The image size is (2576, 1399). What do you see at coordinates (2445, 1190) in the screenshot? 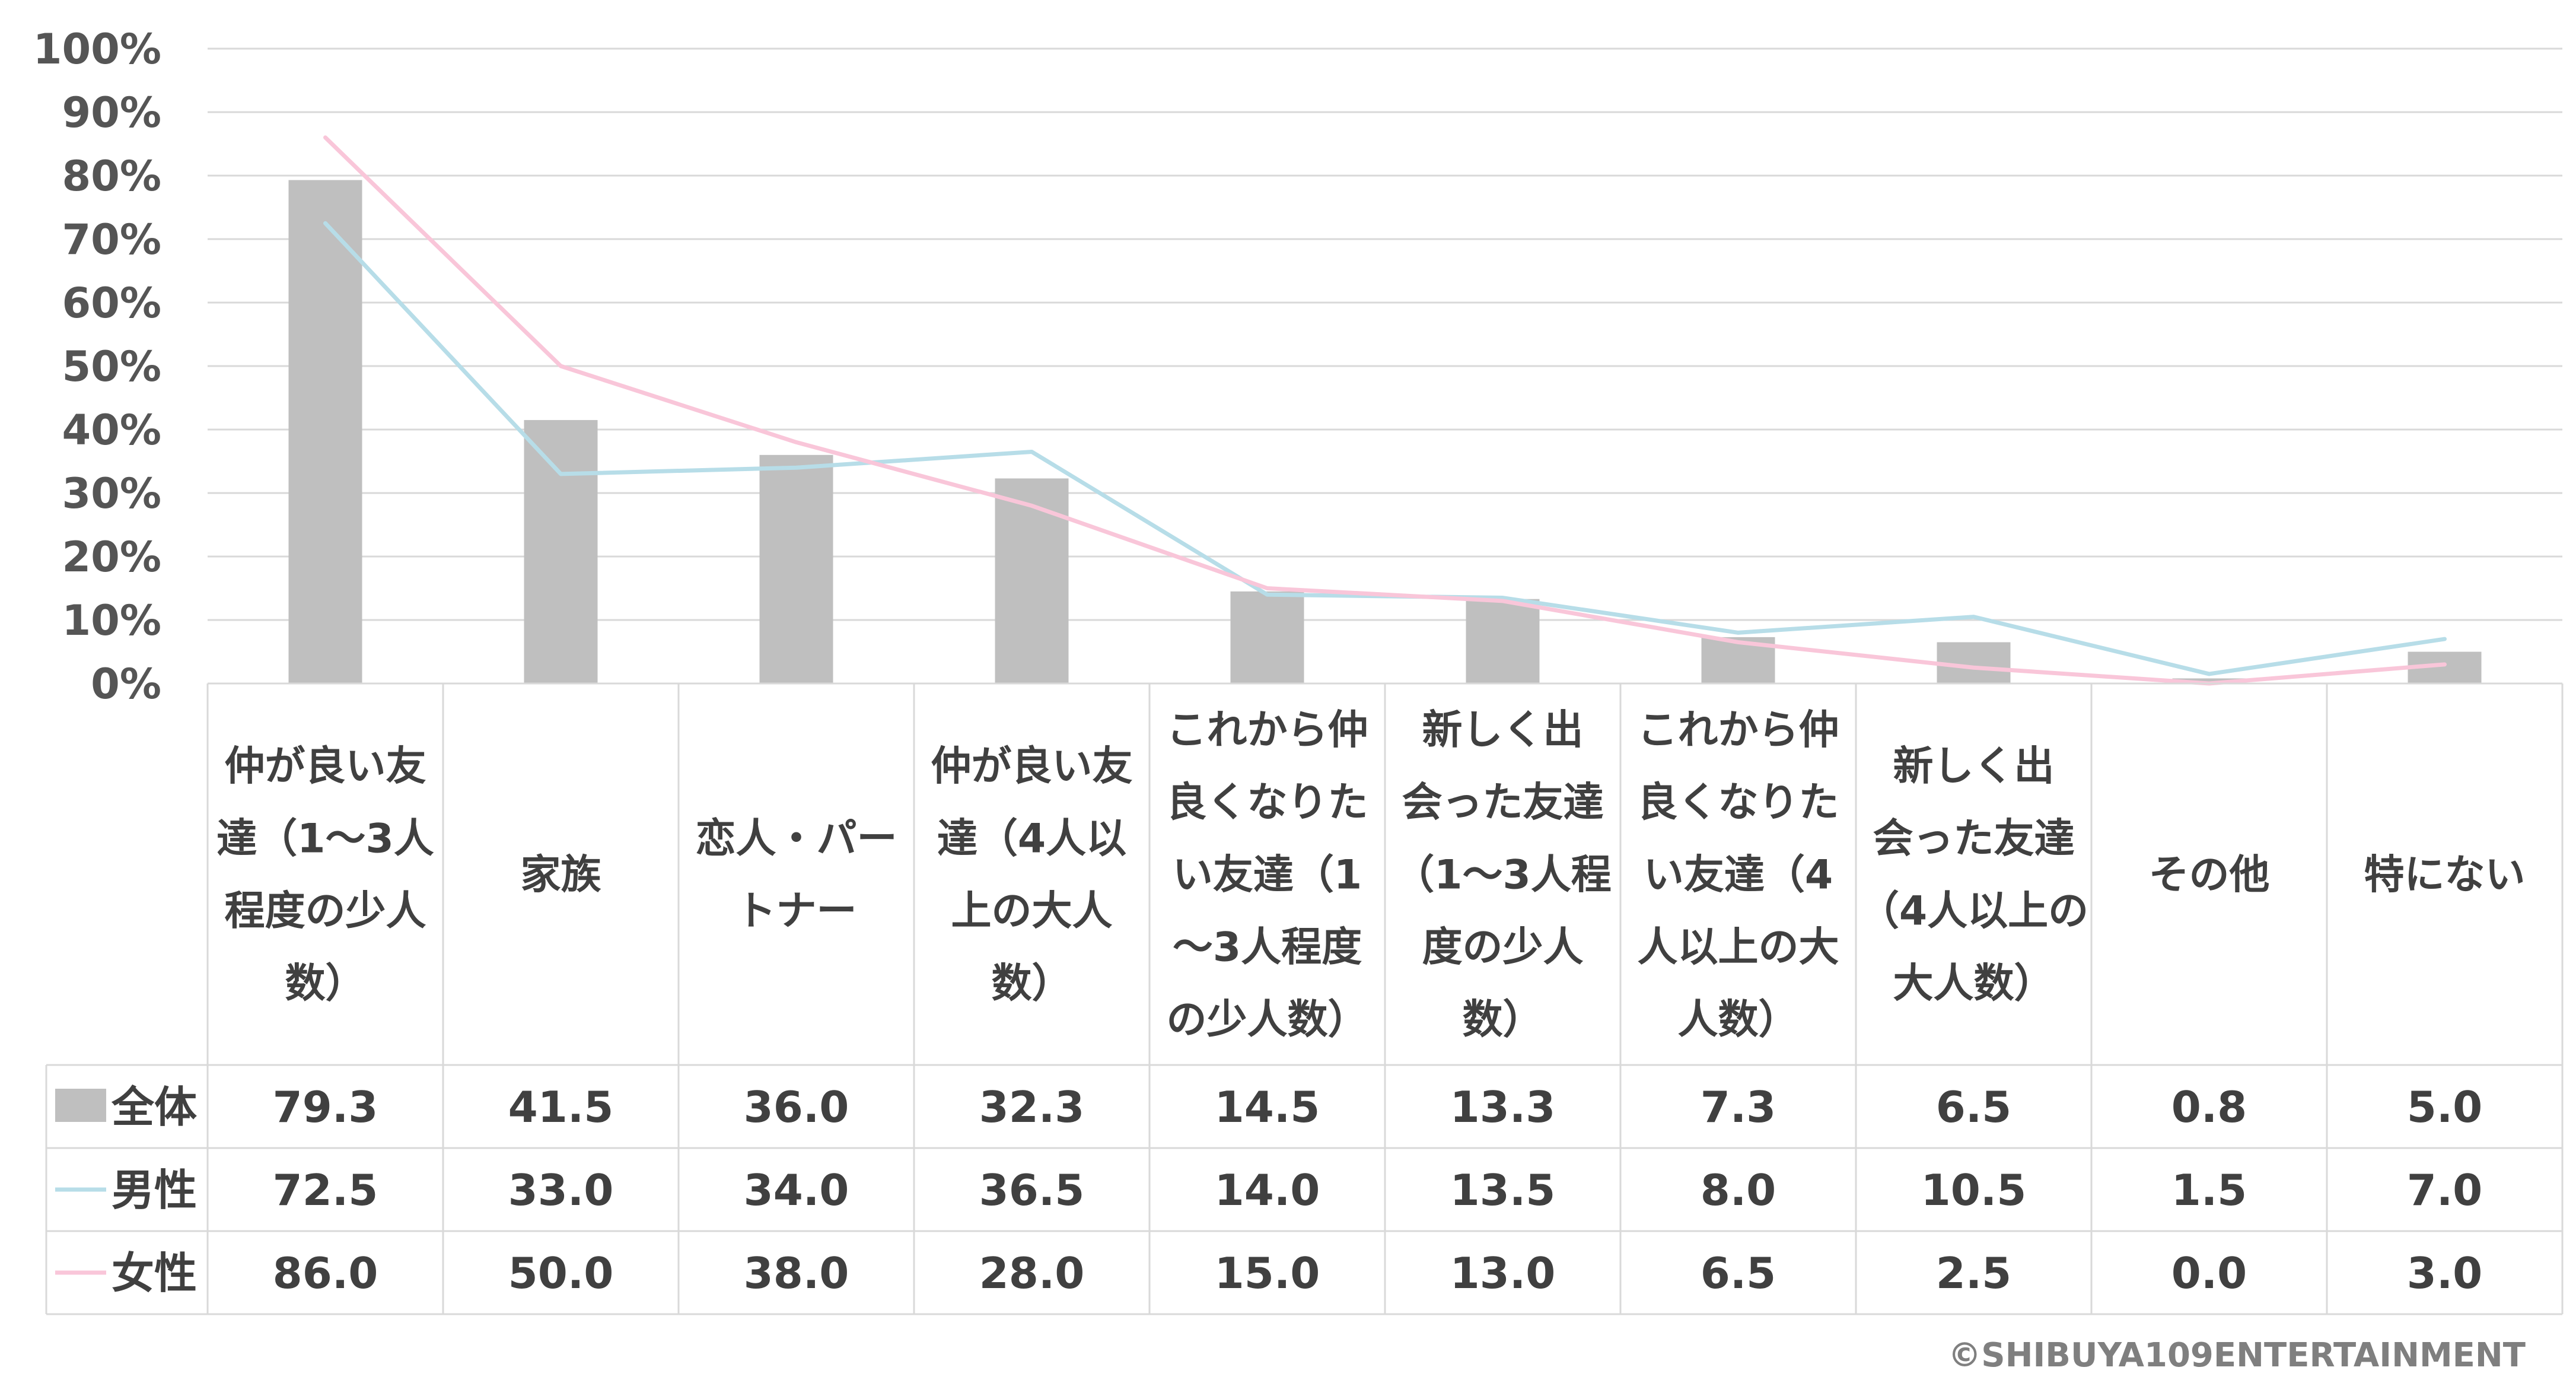
I see `table-cell-value: 7.0` at bounding box center [2445, 1190].